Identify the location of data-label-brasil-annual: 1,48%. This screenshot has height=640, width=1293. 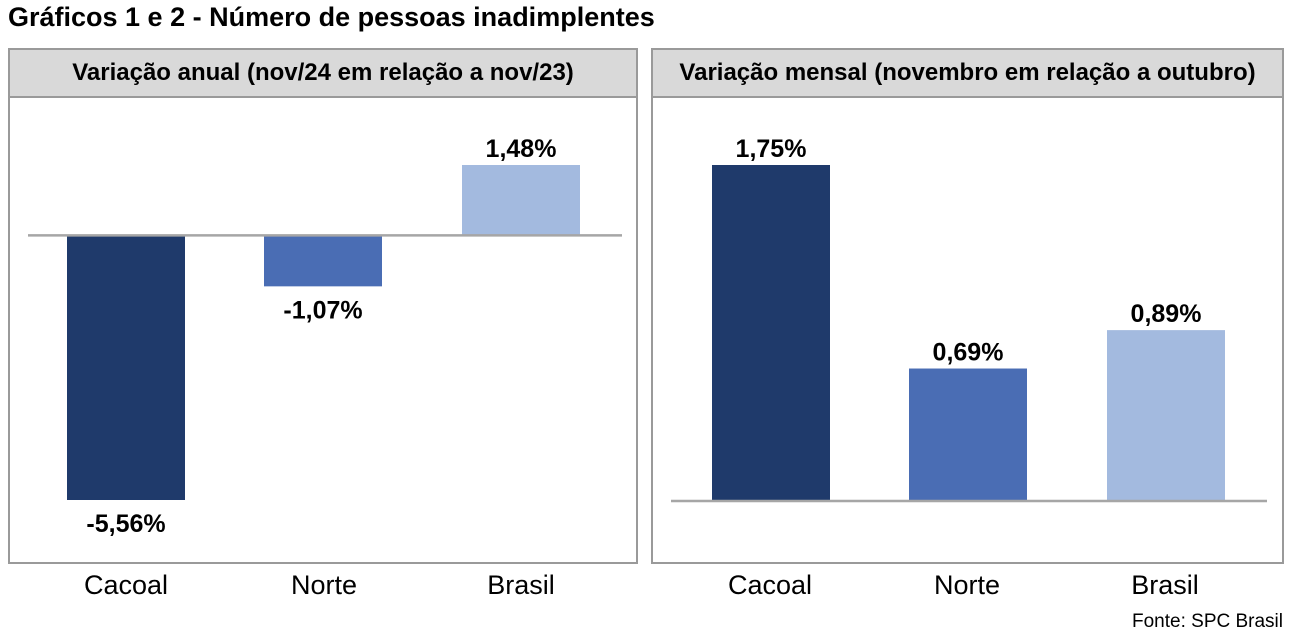
(521, 149).